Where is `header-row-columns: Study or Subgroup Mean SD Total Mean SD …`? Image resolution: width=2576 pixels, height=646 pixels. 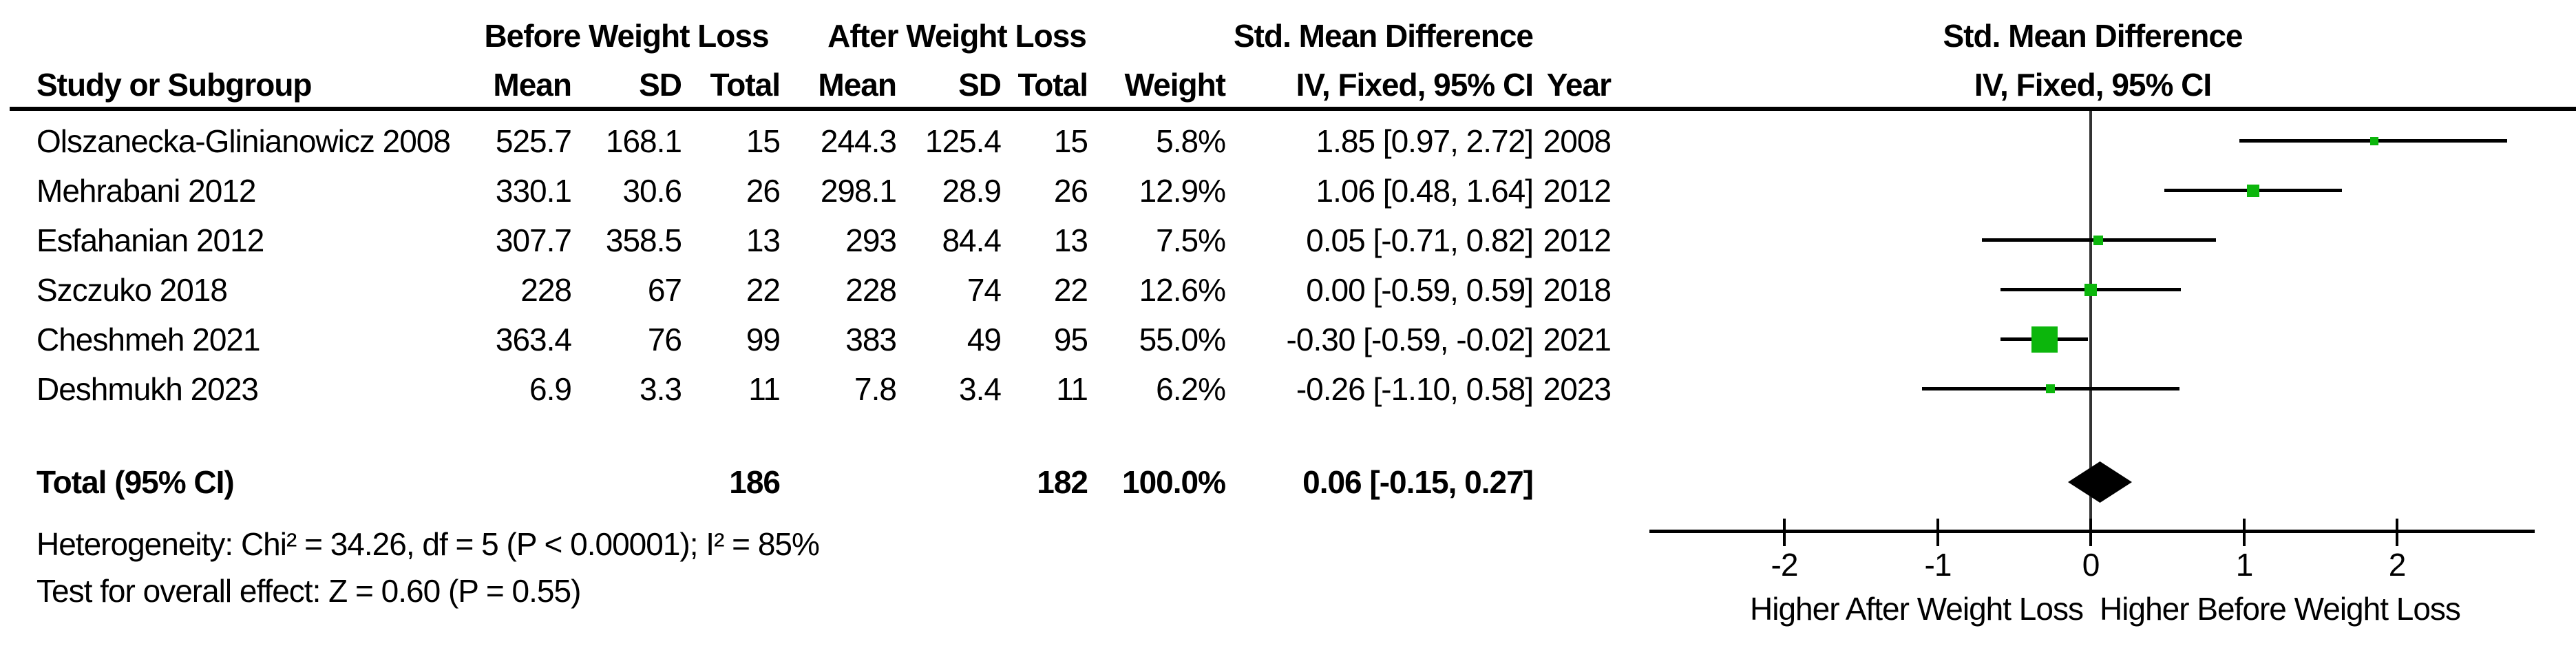 header-row-columns: Study or Subgroup Mean SD Total Mean SD … is located at coordinates (1288, 84).